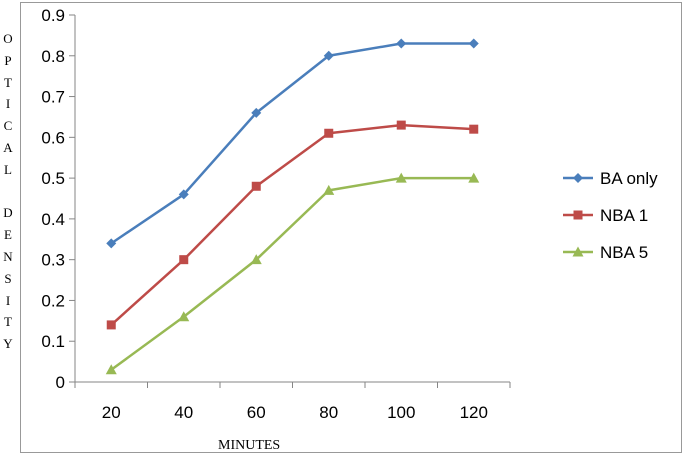  I want to click on y-axis-label-char: P, so click(8, 60).